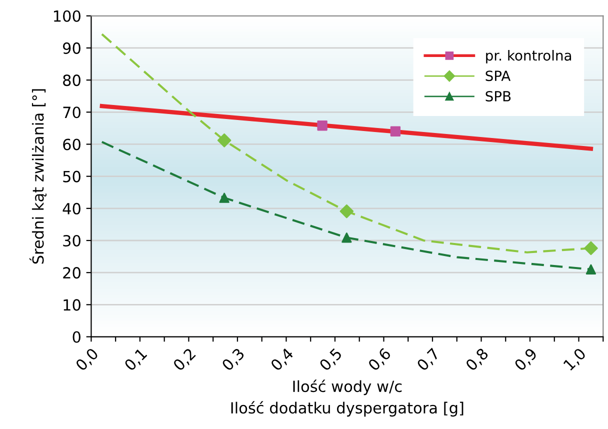  Describe the element at coordinates (87, 359) in the screenshot. I see `x-tick-label: 0,0` at that location.